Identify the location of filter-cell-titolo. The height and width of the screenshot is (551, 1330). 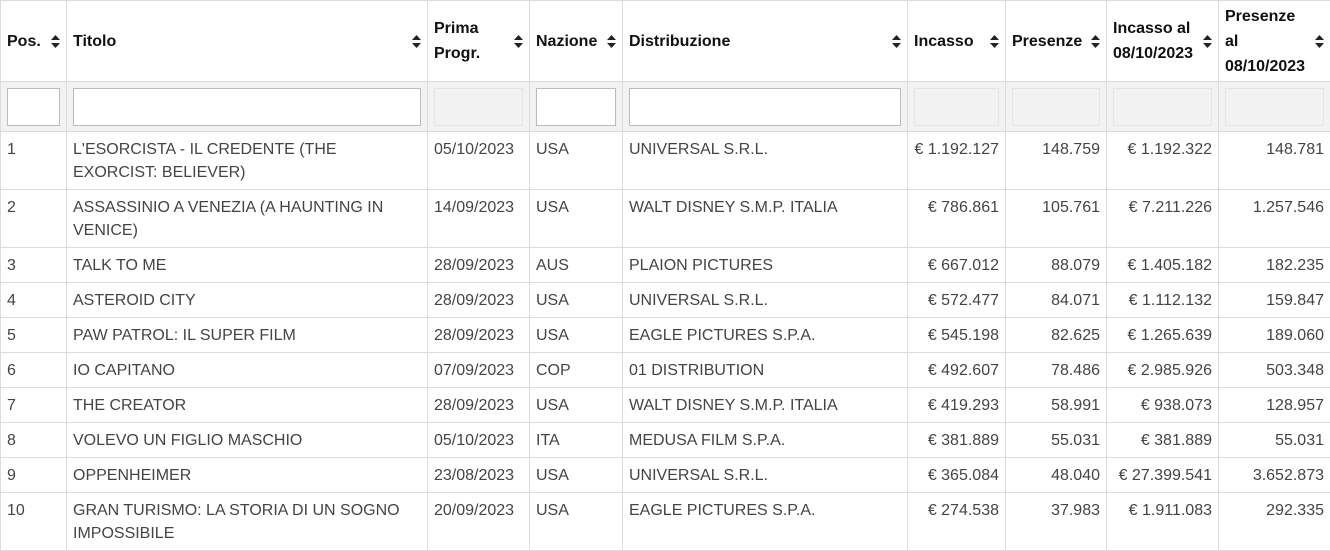
(247, 106).